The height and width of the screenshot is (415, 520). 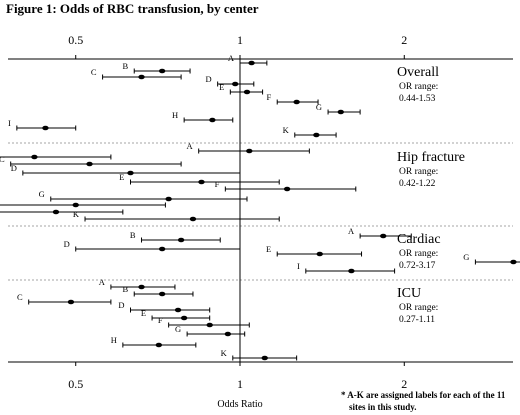 I want to click on point-estimate-cardiac-a, so click(x=383, y=236).